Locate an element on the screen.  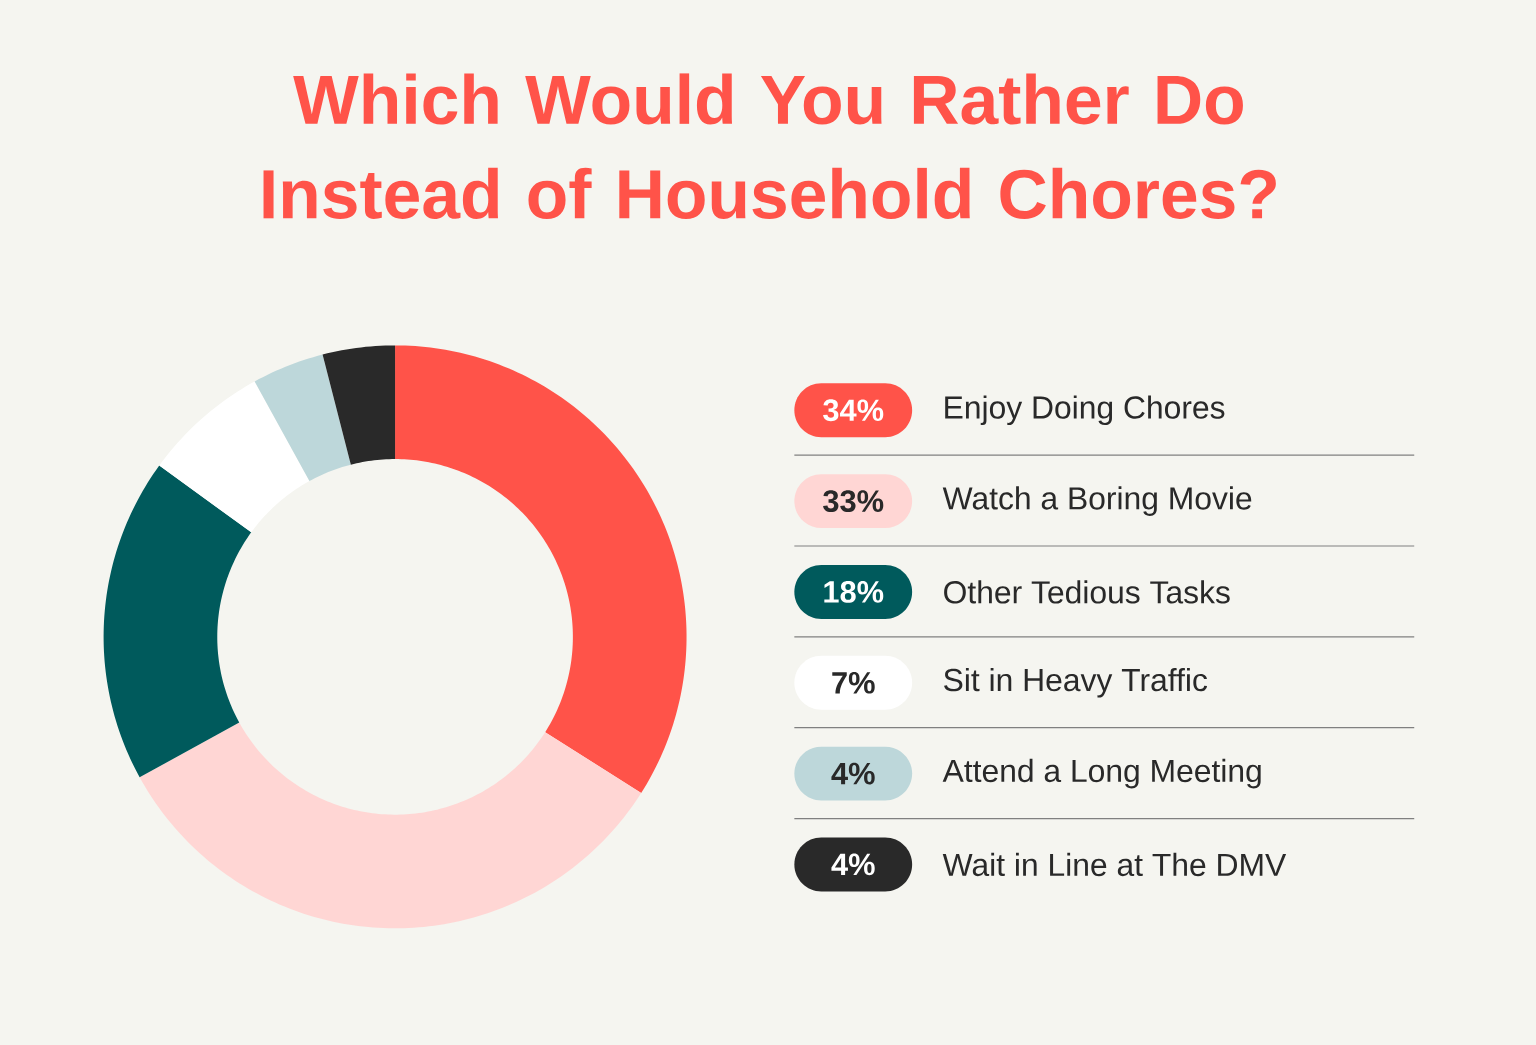
data-label: 7% is located at coordinates (853, 682).